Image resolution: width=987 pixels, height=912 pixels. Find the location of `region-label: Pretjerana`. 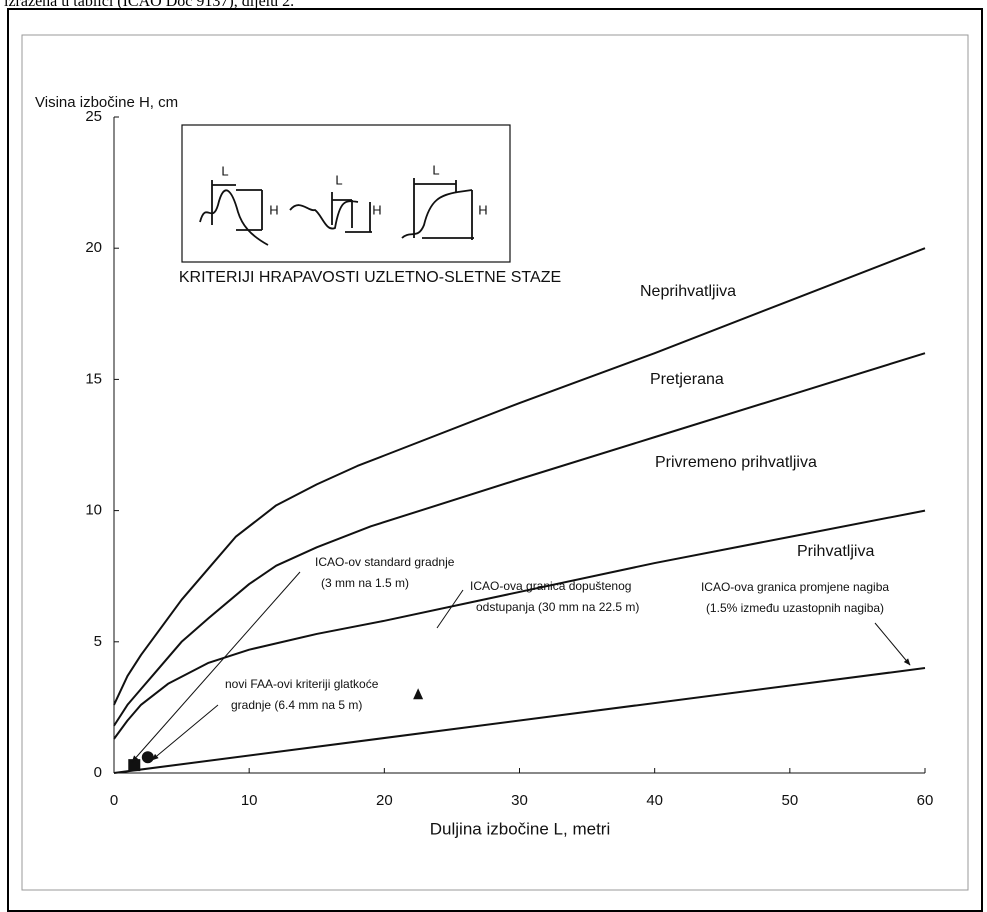

region-label: Pretjerana is located at coordinates (687, 379).